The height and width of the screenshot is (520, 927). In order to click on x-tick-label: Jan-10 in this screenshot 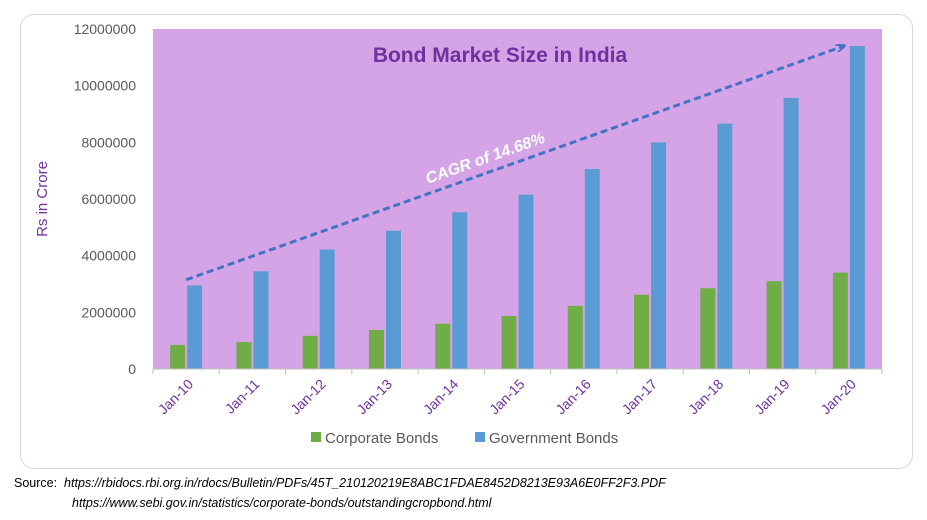, I will do `click(176, 397)`.